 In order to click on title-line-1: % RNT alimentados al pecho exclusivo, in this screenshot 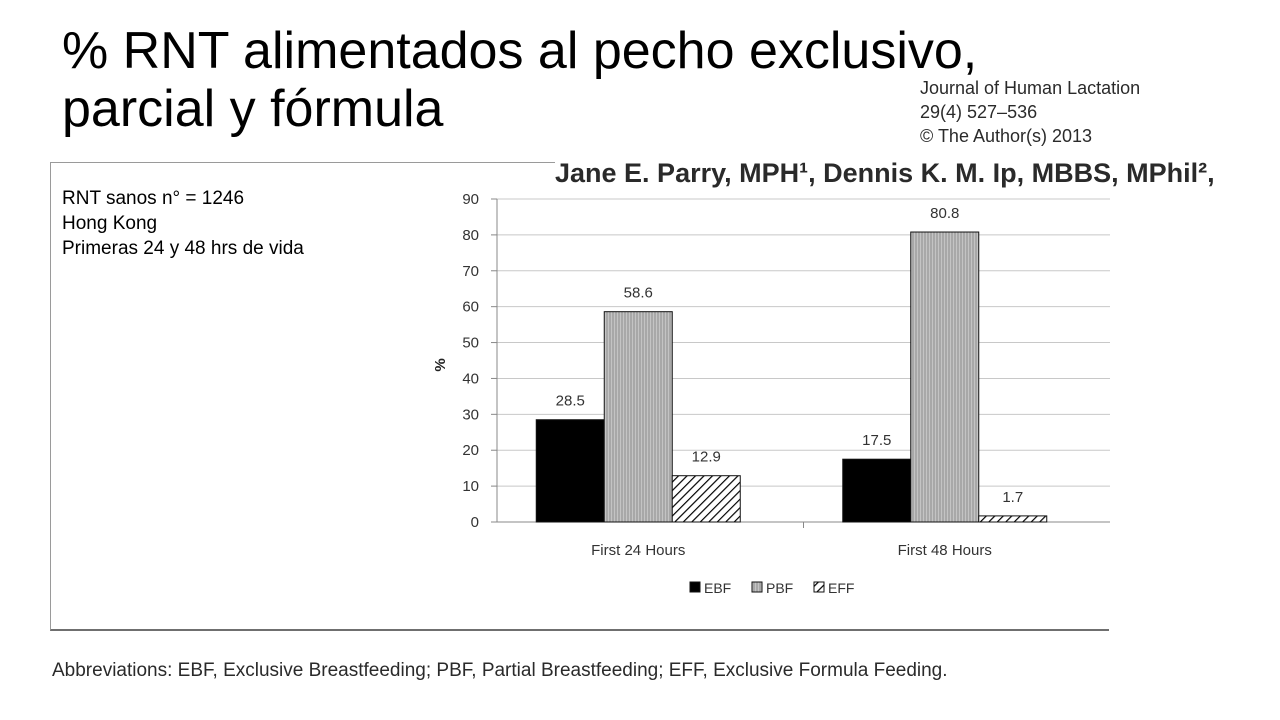, I will do `click(520, 51)`.